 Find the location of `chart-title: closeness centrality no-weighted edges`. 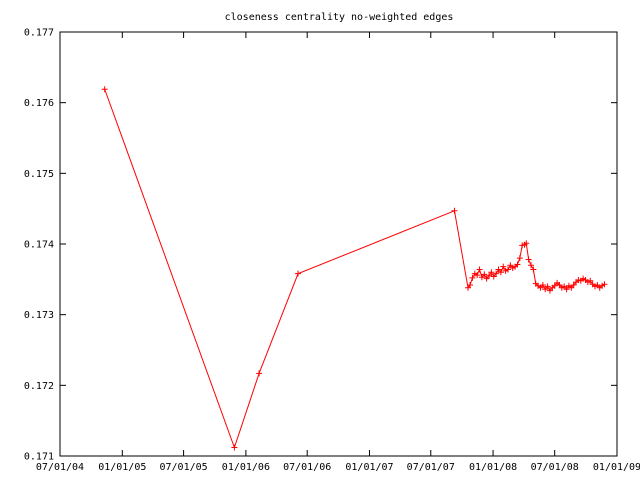

chart-title: closeness centrality no-weighted edges is located at coordinates (339, 17).